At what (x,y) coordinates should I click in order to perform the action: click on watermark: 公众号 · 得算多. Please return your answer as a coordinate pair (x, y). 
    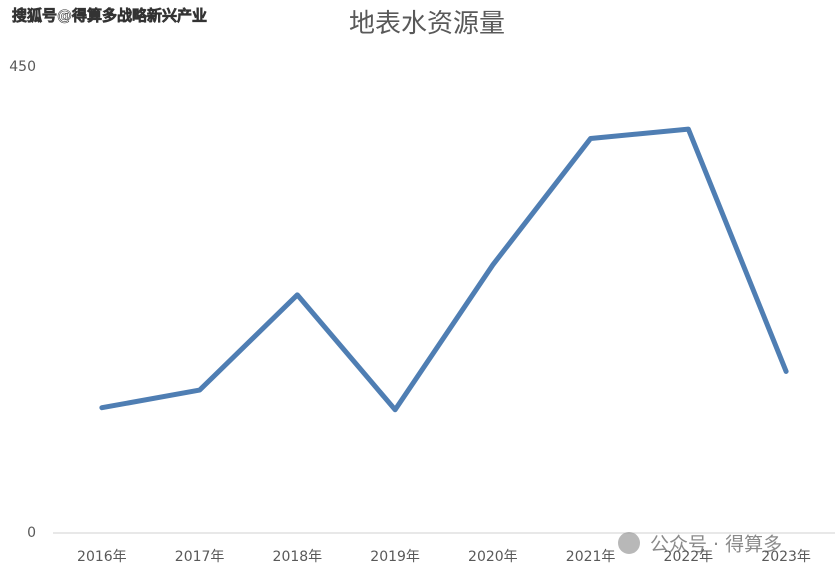
    Looking at the image, I should click on (716, 545).